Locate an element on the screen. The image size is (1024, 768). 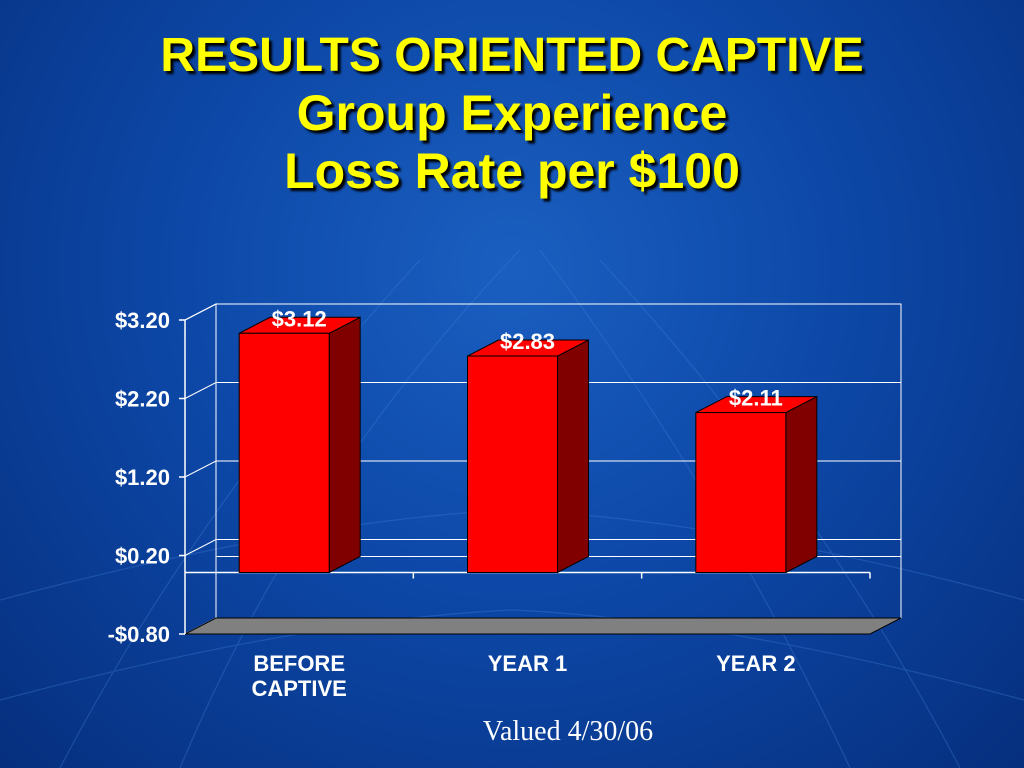
title-line-1: RESULTS ORIENTED CAPTIVE is located at coordinates (512, 55).